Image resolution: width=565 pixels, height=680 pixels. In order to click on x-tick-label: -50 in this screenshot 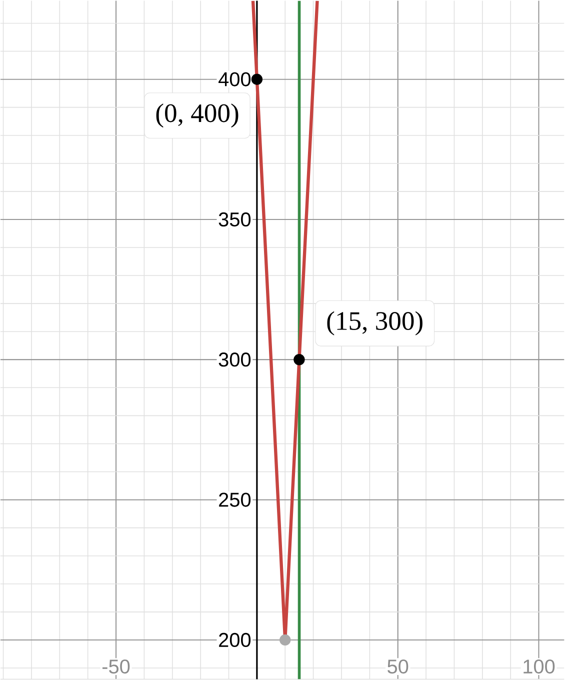, I will do `click(116, 666)`.